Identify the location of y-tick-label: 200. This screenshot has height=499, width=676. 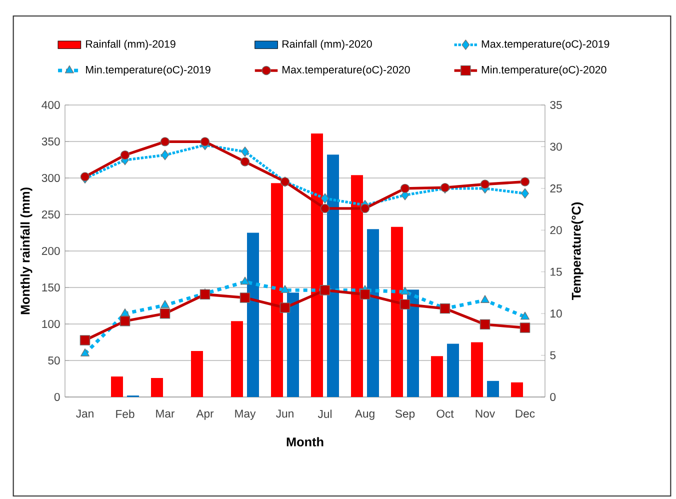
(51, 251).